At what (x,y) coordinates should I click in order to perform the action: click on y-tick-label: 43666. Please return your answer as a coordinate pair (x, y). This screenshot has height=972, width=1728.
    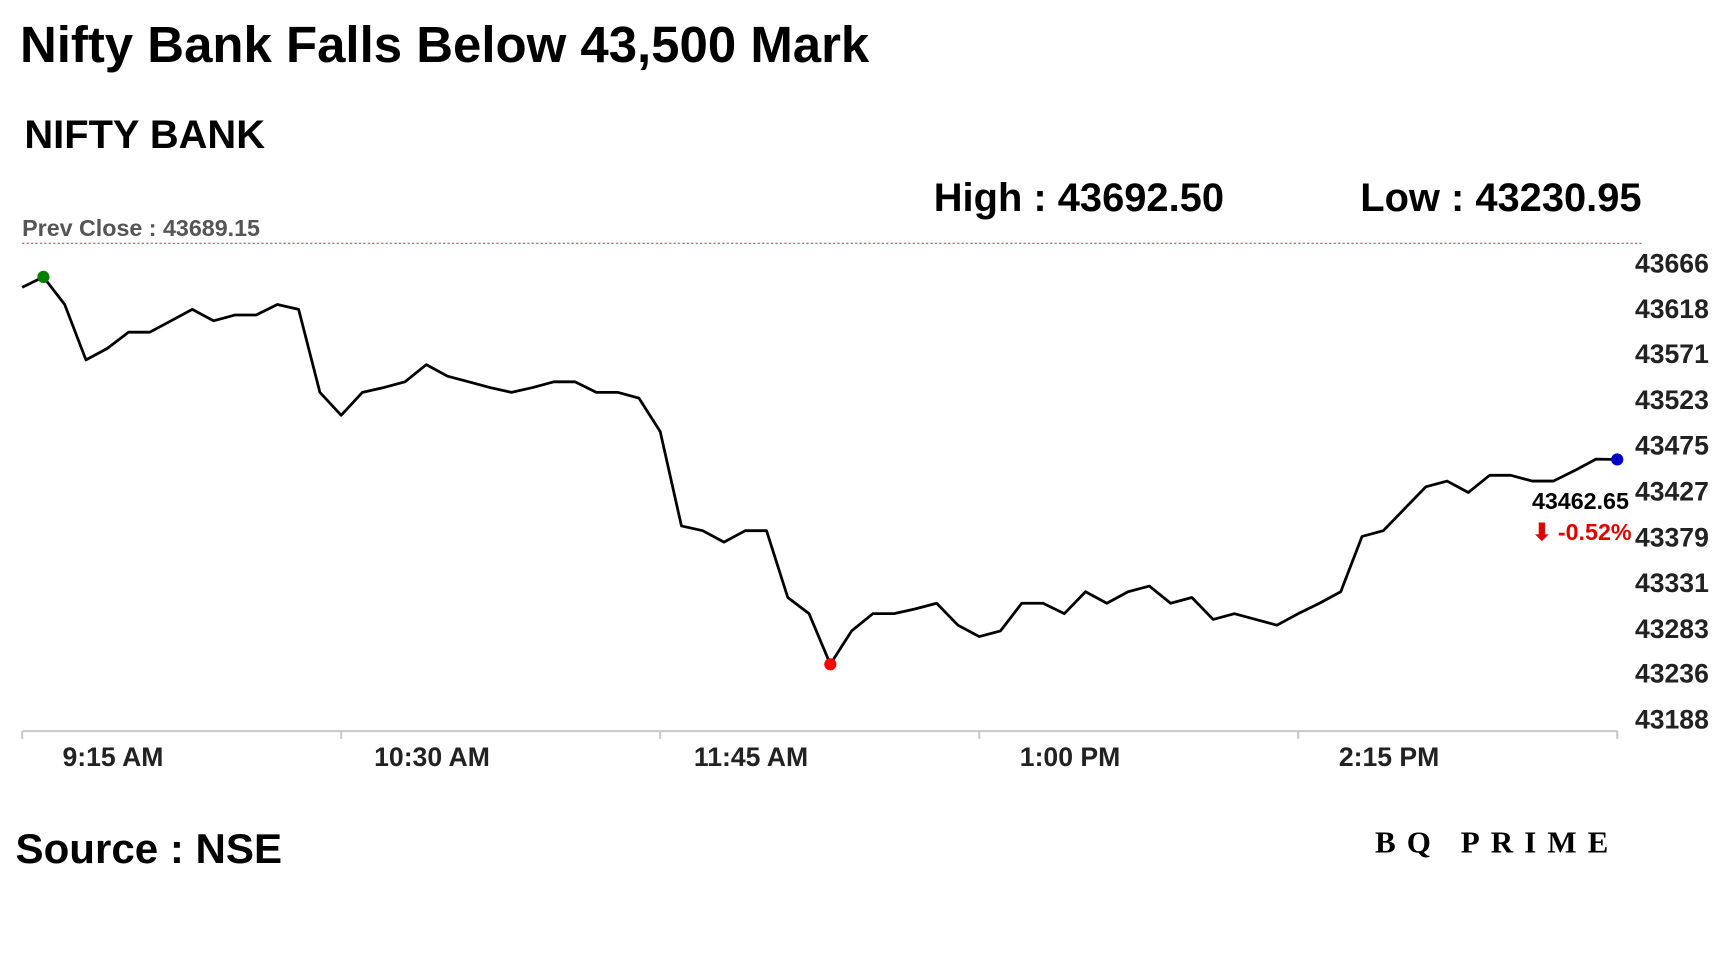
    Looking at the image, I should click on (1672, 263).